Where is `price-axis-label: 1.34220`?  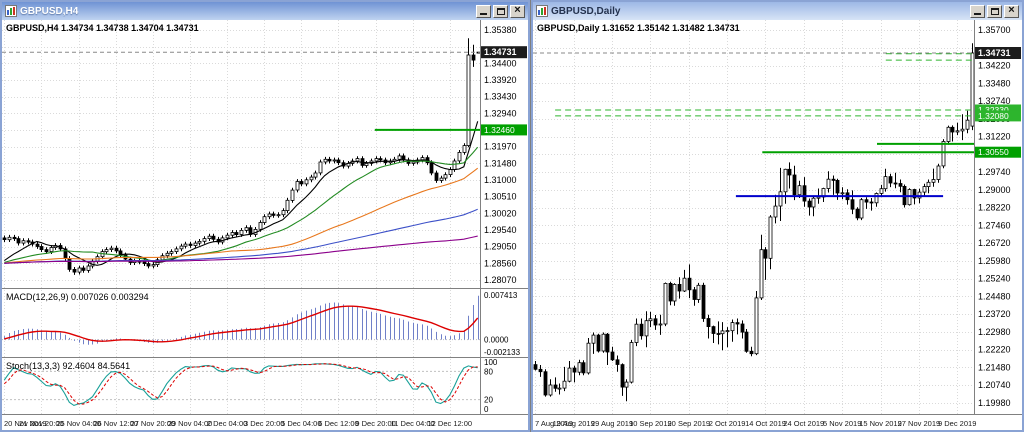 price-axis-label: 1.34220 is located at coordinates (994, 66).